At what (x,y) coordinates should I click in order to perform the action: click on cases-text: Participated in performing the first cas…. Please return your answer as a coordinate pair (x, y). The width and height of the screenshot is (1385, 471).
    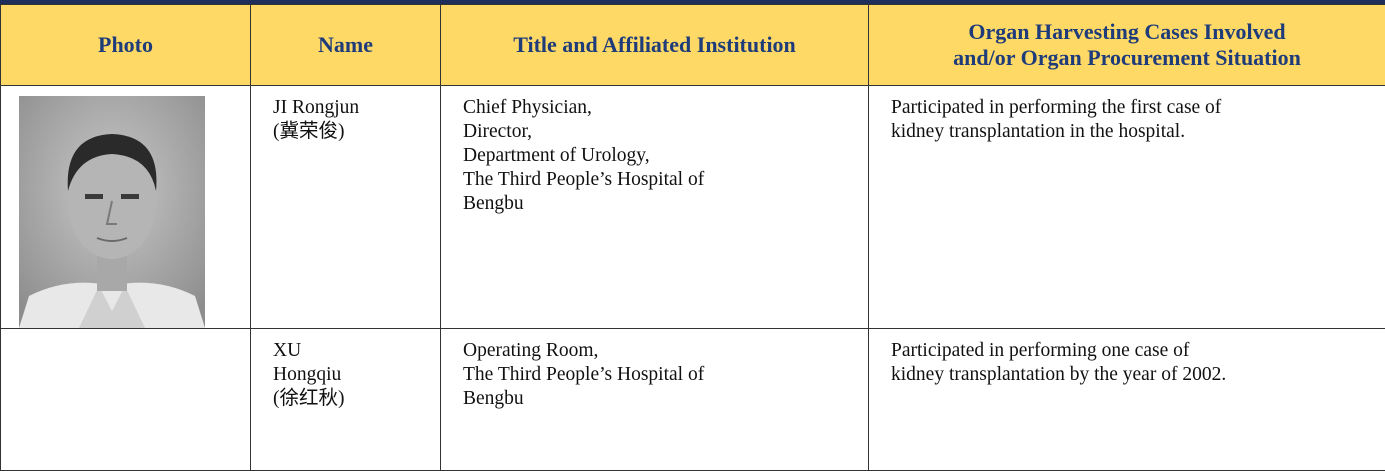
    Looking at the image, I should click on (1134, 108).